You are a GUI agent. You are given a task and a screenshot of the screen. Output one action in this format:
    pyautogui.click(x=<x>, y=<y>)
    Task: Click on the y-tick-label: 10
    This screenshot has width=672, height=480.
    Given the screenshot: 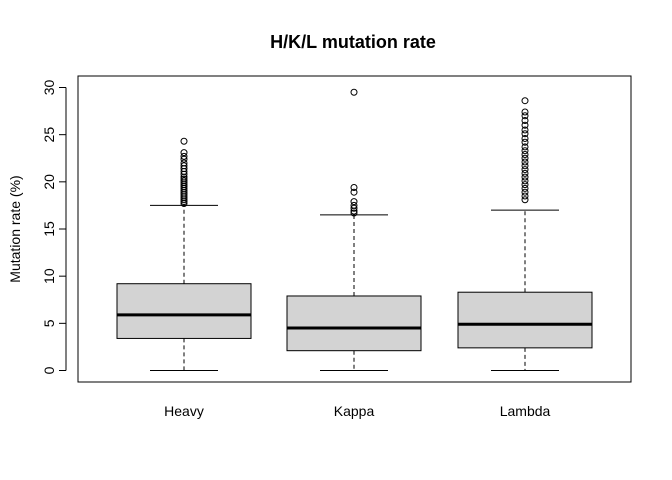 What is the action you would take?
    pyautogui.click(x=49, y=276)
    